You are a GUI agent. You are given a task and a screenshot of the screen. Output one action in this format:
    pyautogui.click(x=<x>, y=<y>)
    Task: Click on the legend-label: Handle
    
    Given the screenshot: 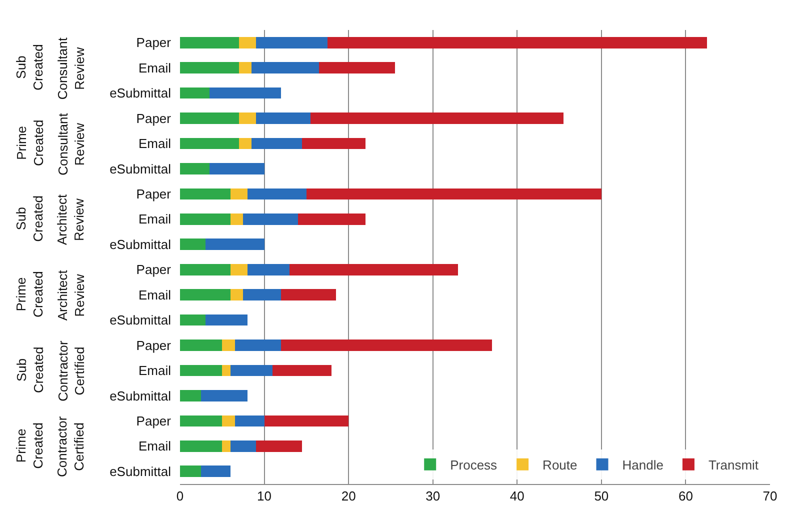 What is the action you would take?
    pyautogui.click(x=643, y=464)
    